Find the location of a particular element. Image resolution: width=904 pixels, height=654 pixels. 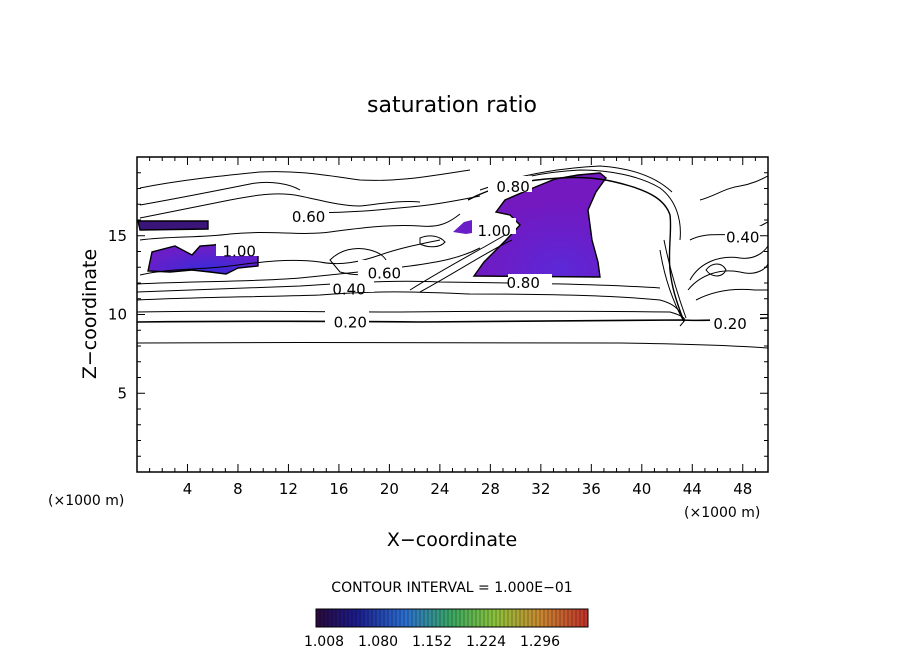

x-tick-label: 12 is located at coordinates (288, 489).